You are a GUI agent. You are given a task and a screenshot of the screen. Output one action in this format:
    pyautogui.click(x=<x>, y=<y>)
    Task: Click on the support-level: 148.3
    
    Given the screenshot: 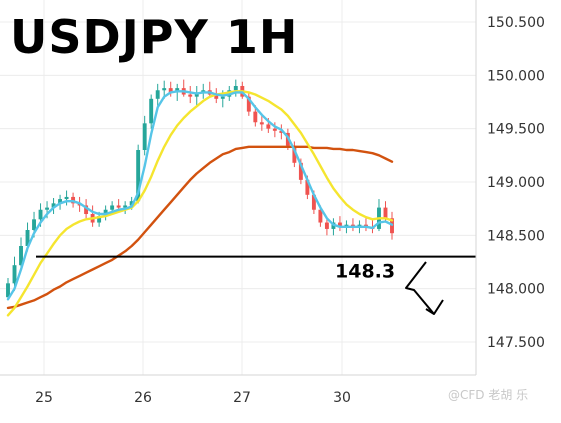 What is the action you would take?
    pyautogui.click(x=256, y=285)
    